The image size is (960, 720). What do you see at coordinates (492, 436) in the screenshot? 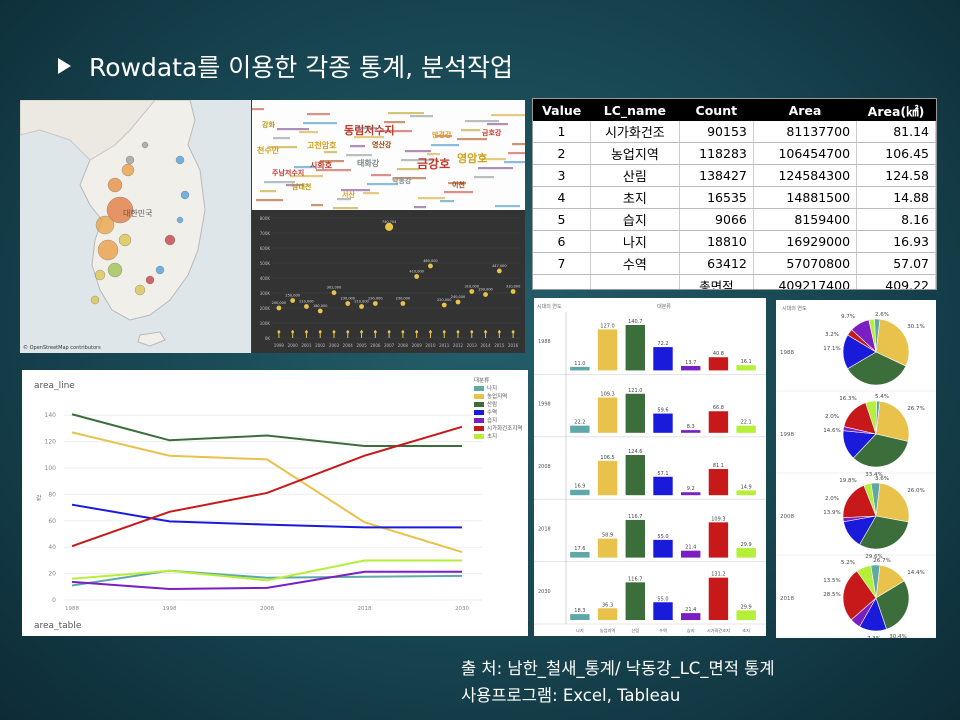
I see `line-legend-label: 초지` at bounding box center [492, 436].